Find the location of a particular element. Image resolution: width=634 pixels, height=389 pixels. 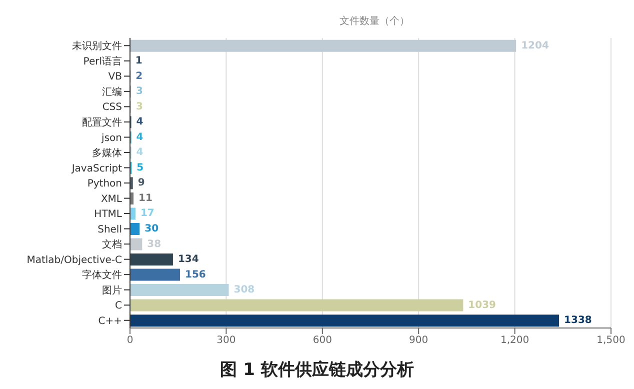

y-tick-label: 汇编 is located at coordinates (112, 92).